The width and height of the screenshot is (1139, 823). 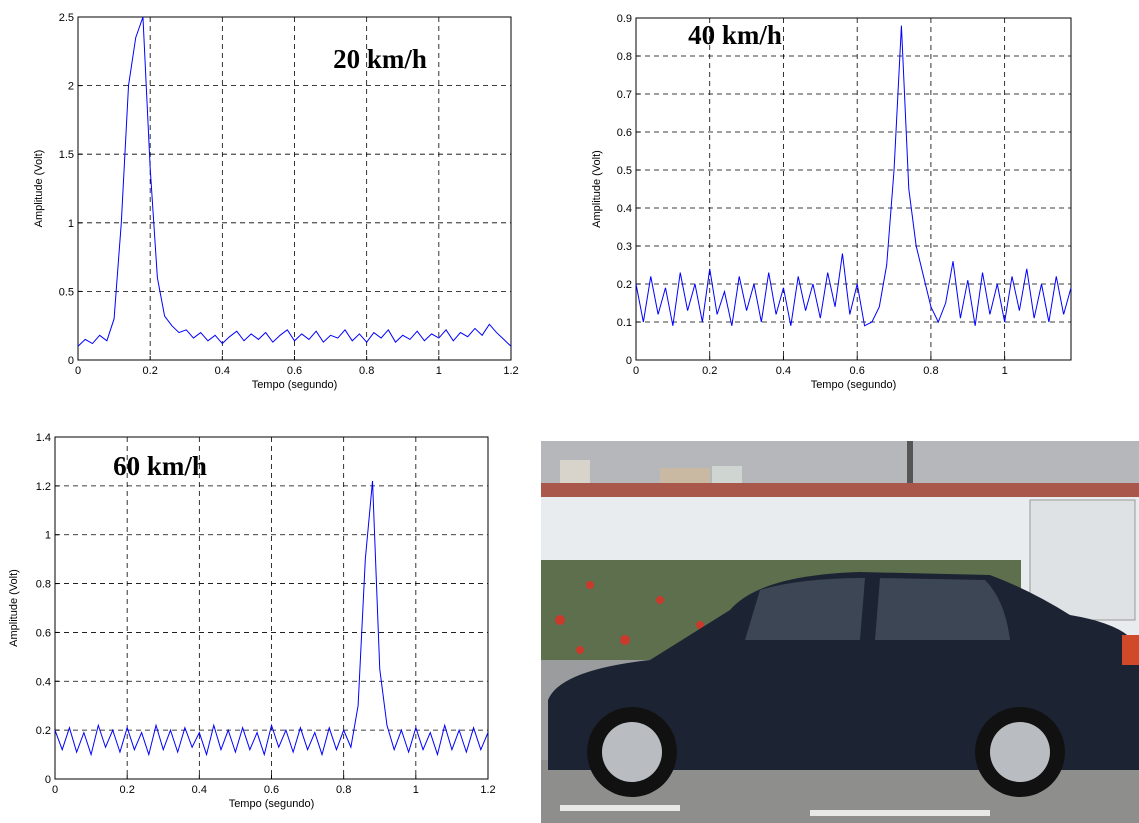 What do you see at coordinates (624, 247) in the screenshot?
I see `y-tick-label: 0.3` at bounding box center [624, 247].